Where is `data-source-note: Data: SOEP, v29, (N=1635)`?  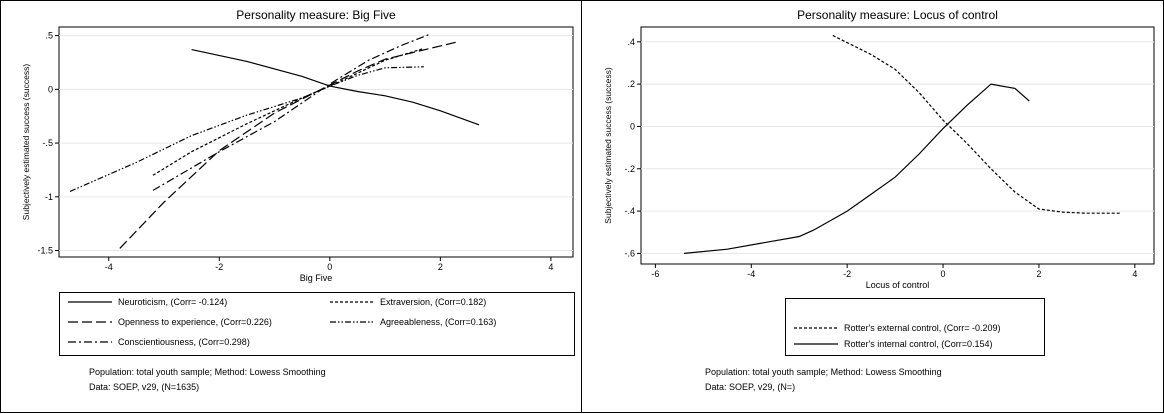
data-source-note: Data: SOEP, v29, (N=1635) is located at coordinates (144, 387).